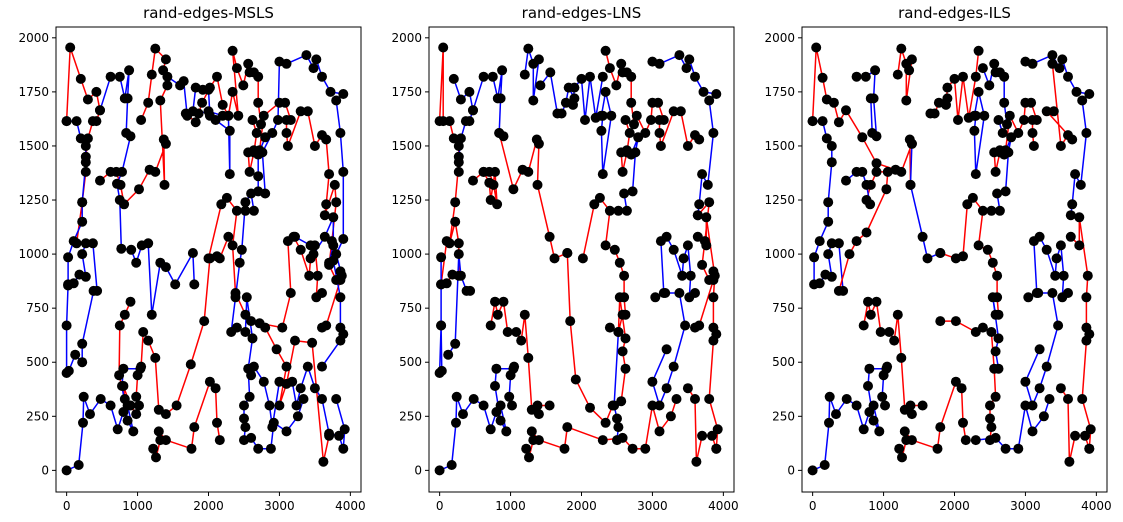 Image resolution: width=1123 pixels, height=522 pixels. Describe the element at coordinates (440, 506) in the screenshot. I see `x-tick-label: 0` at that location.